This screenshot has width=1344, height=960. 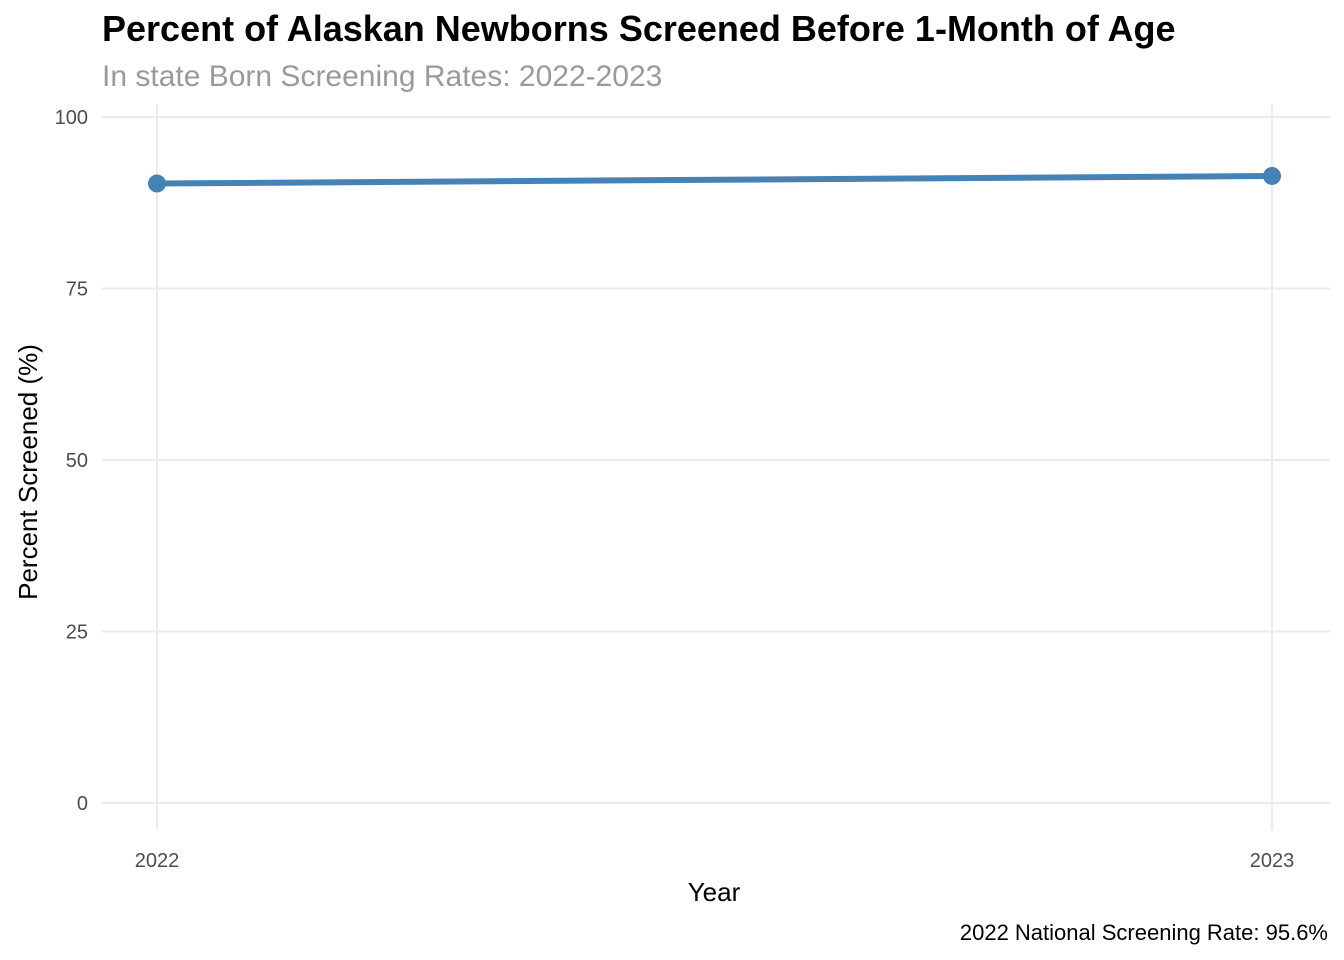 What do you see at coordinates (71, 118) in the screenshot?
I see `y-tick-label: 100` at bounding box center [71, 118].